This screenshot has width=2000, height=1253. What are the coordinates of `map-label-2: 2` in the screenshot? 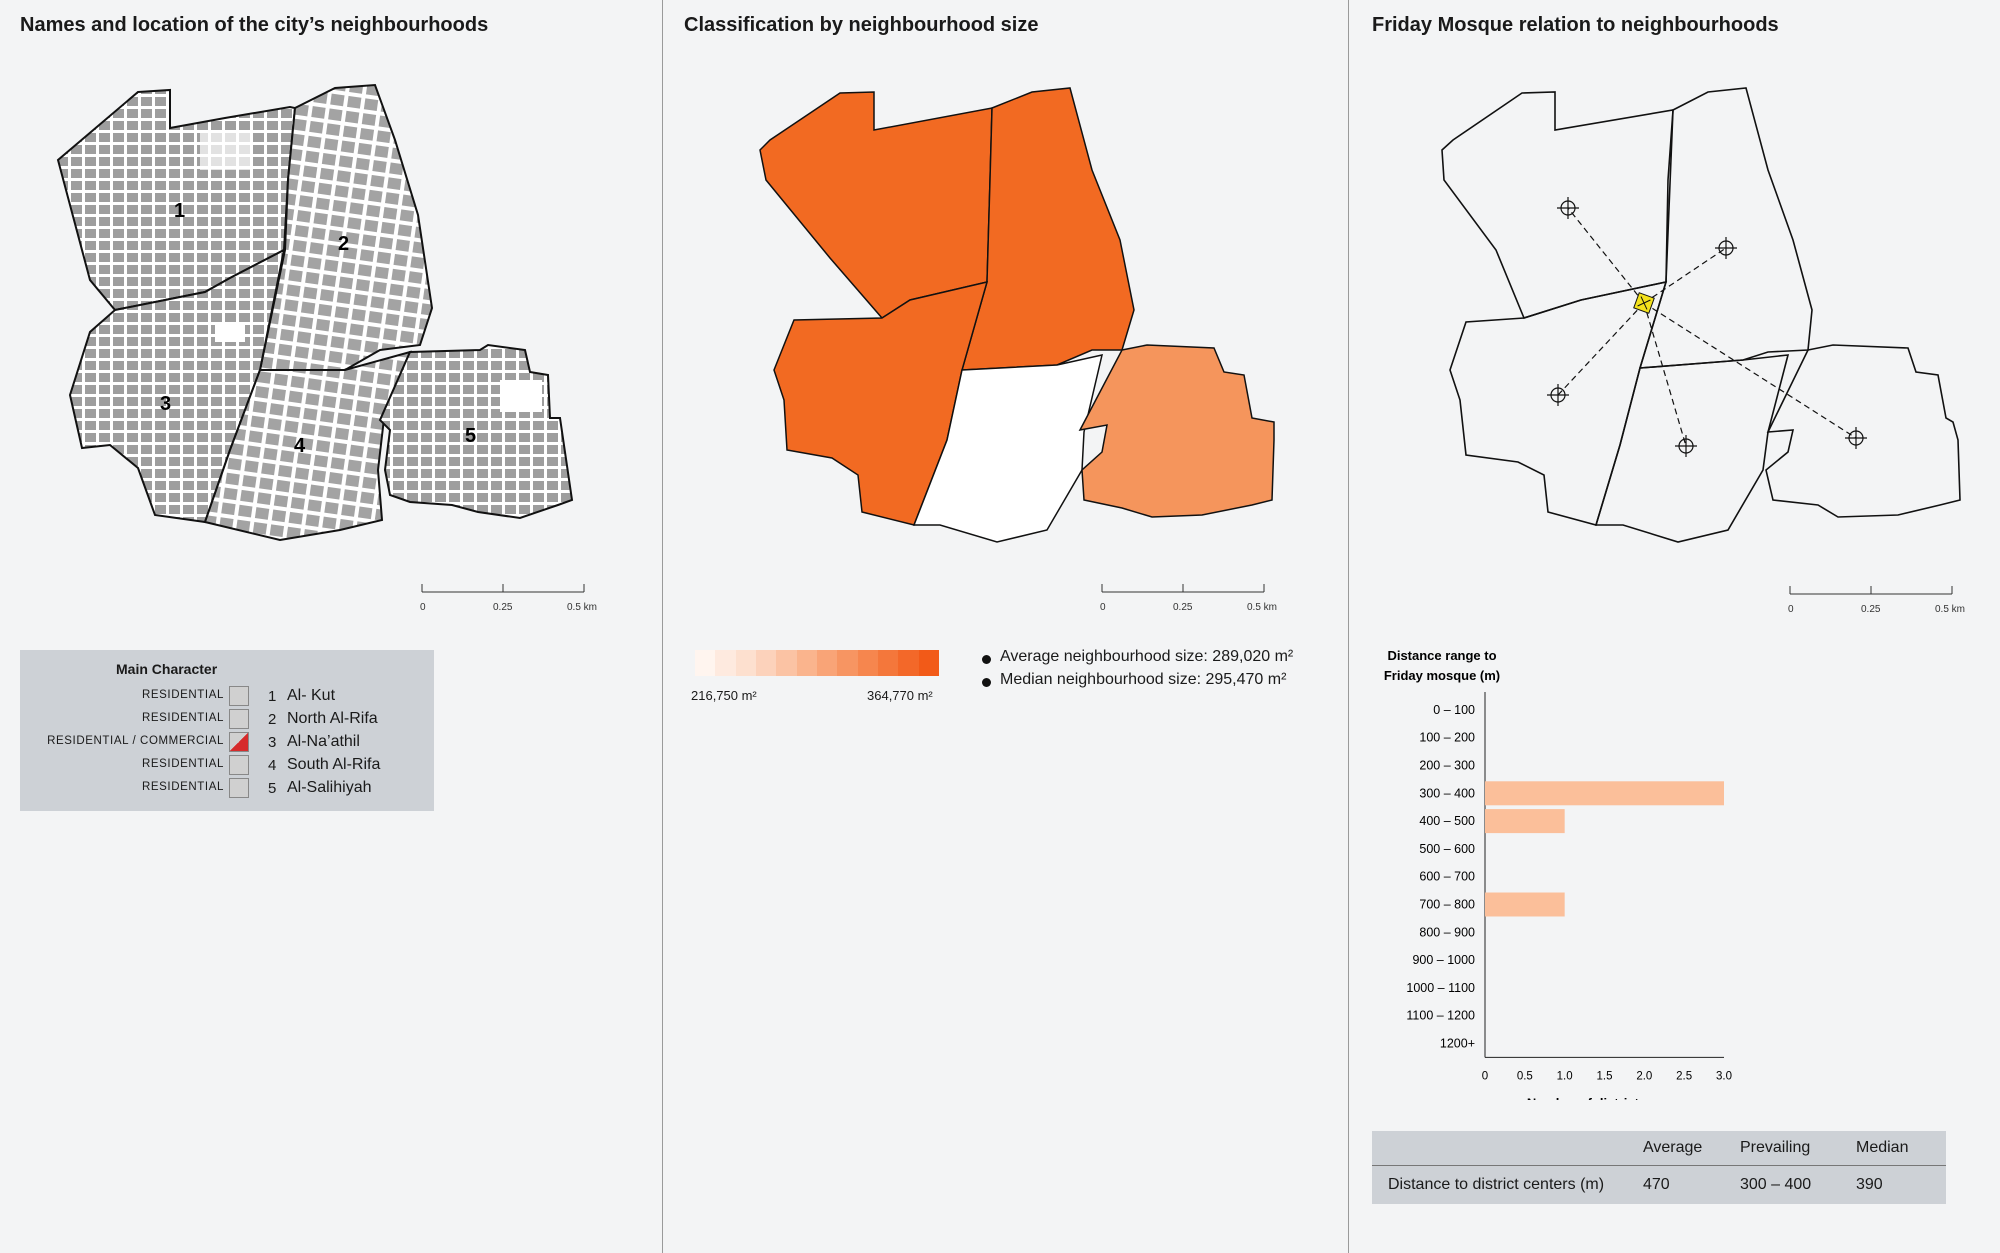 It's located at (343, 244).